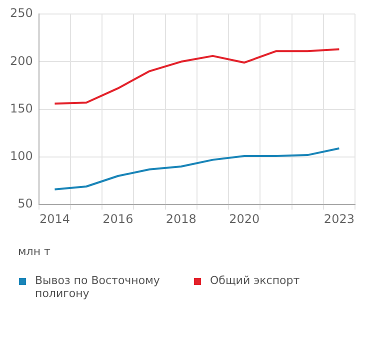 This screenshot has width=371, height=343. I want to click on x-tick-label: 2016, so click(118, 219).